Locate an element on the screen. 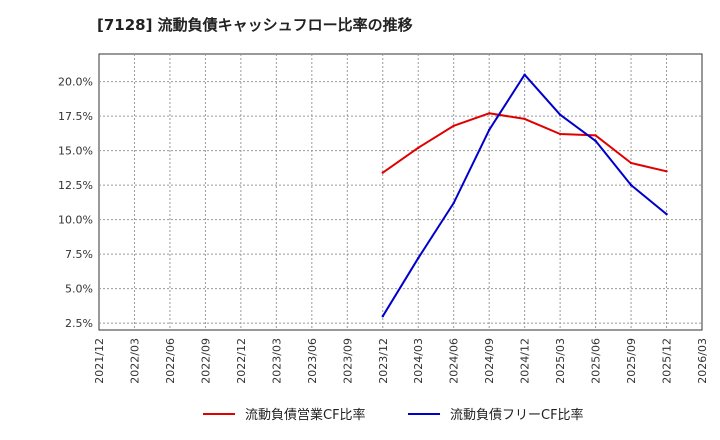 This screenshot has height=440, width=720. y-tick-label: 10.0% is located at coordinates (75, 220).